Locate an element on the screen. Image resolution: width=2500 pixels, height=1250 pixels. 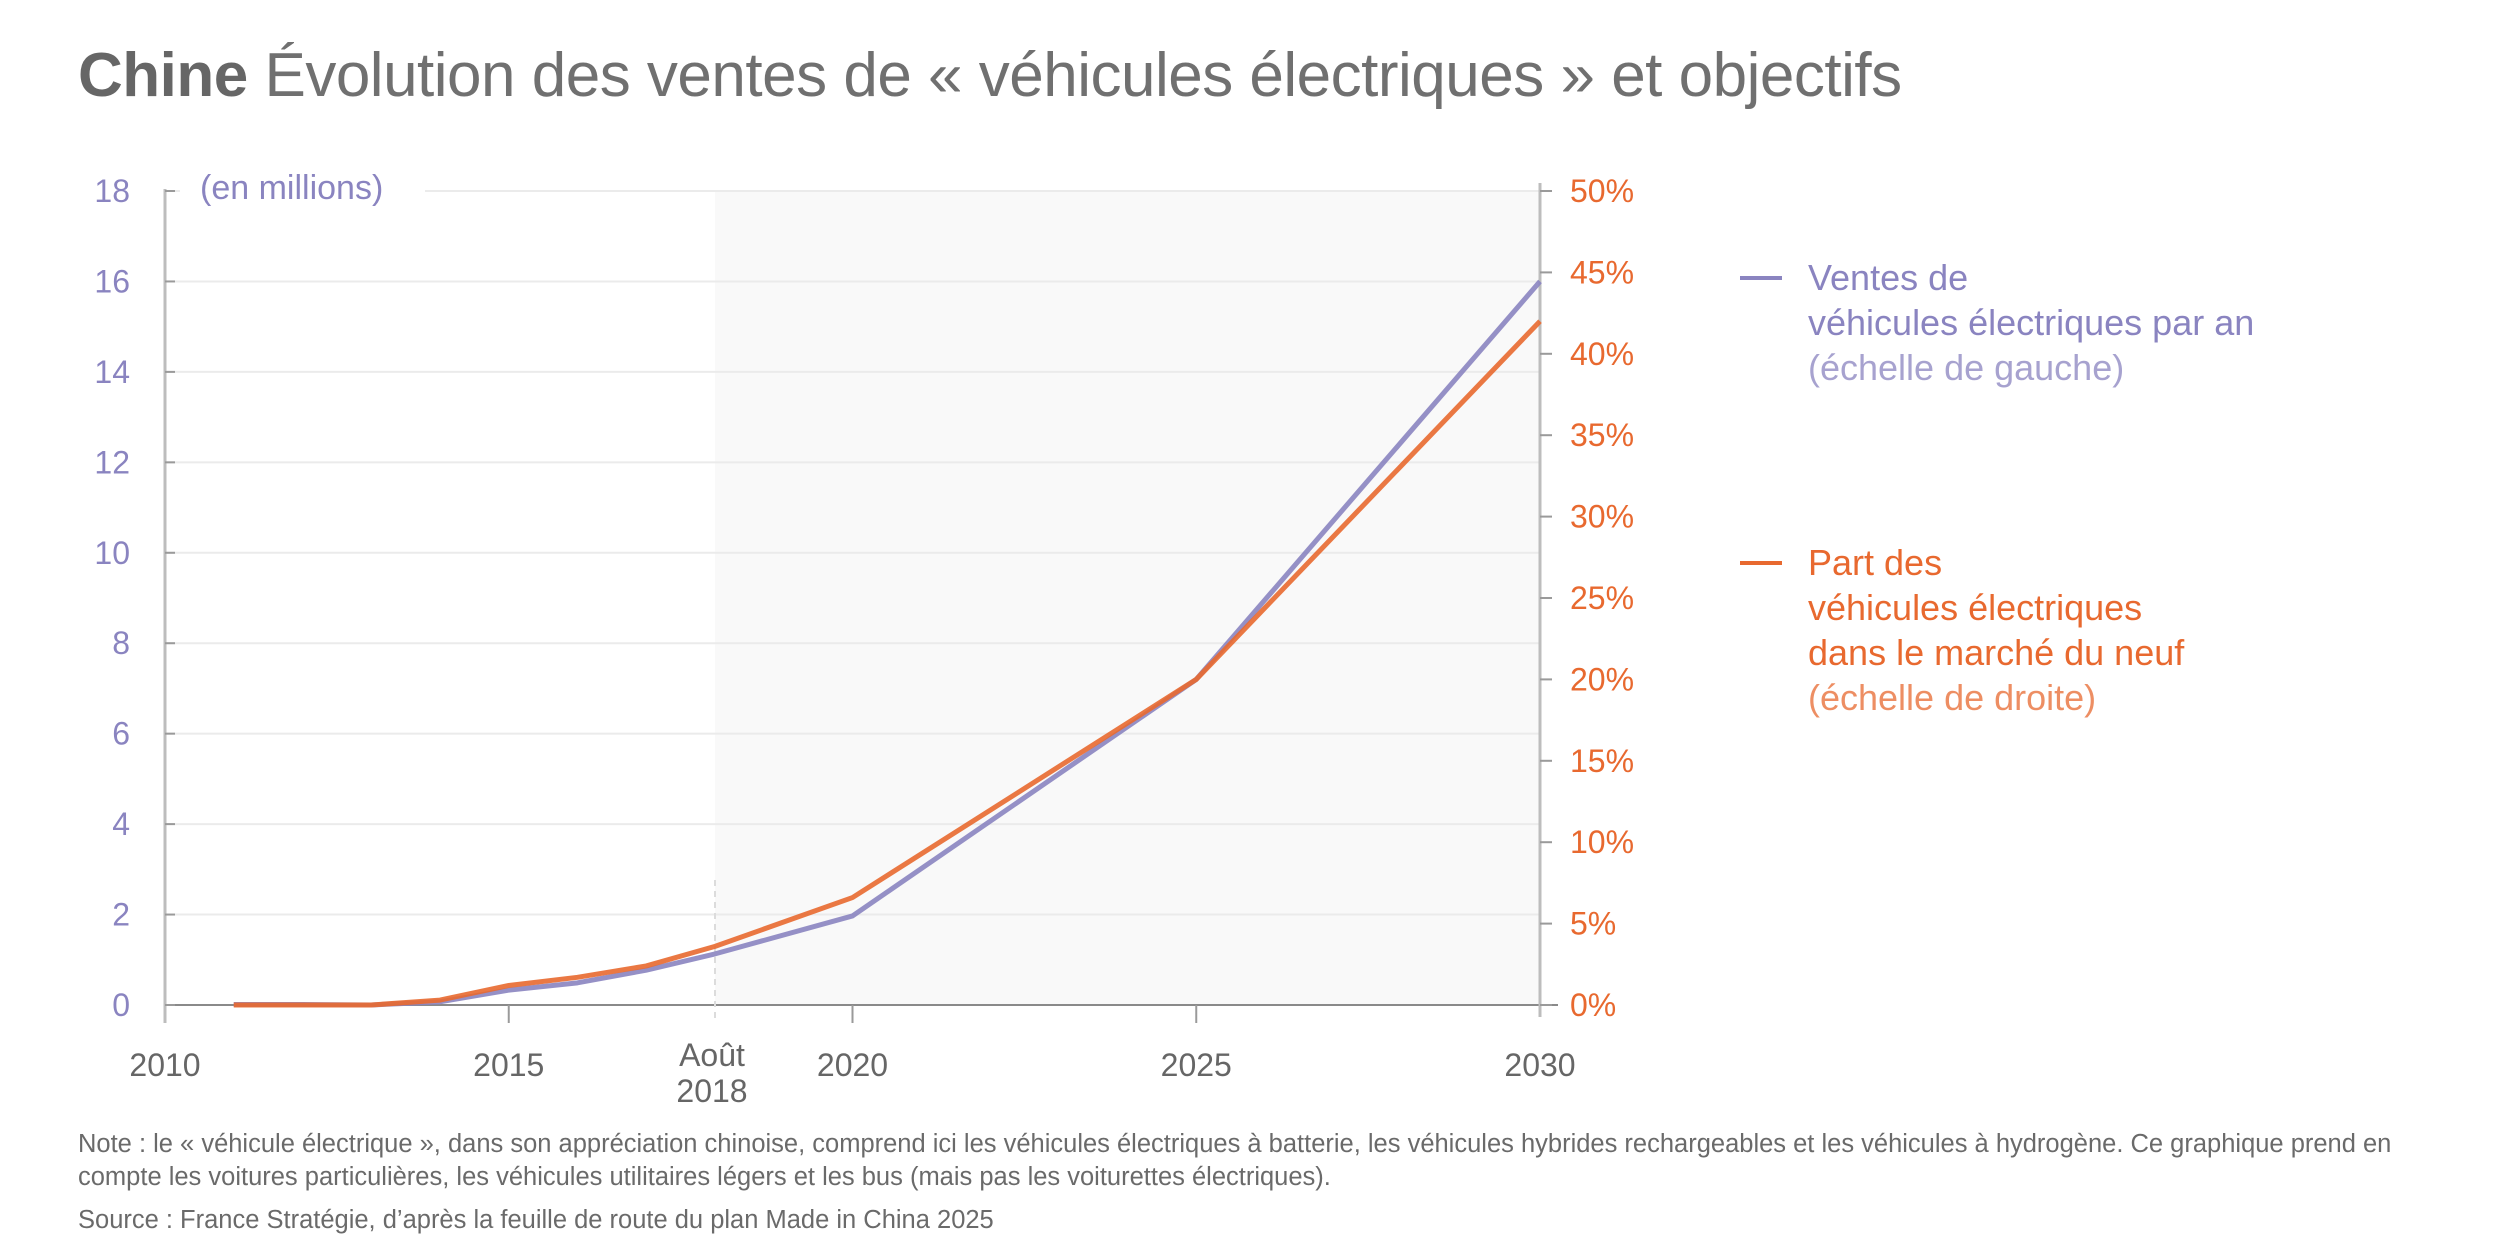
x-tick-label: 2010 is located at coordinates (164, 1065).